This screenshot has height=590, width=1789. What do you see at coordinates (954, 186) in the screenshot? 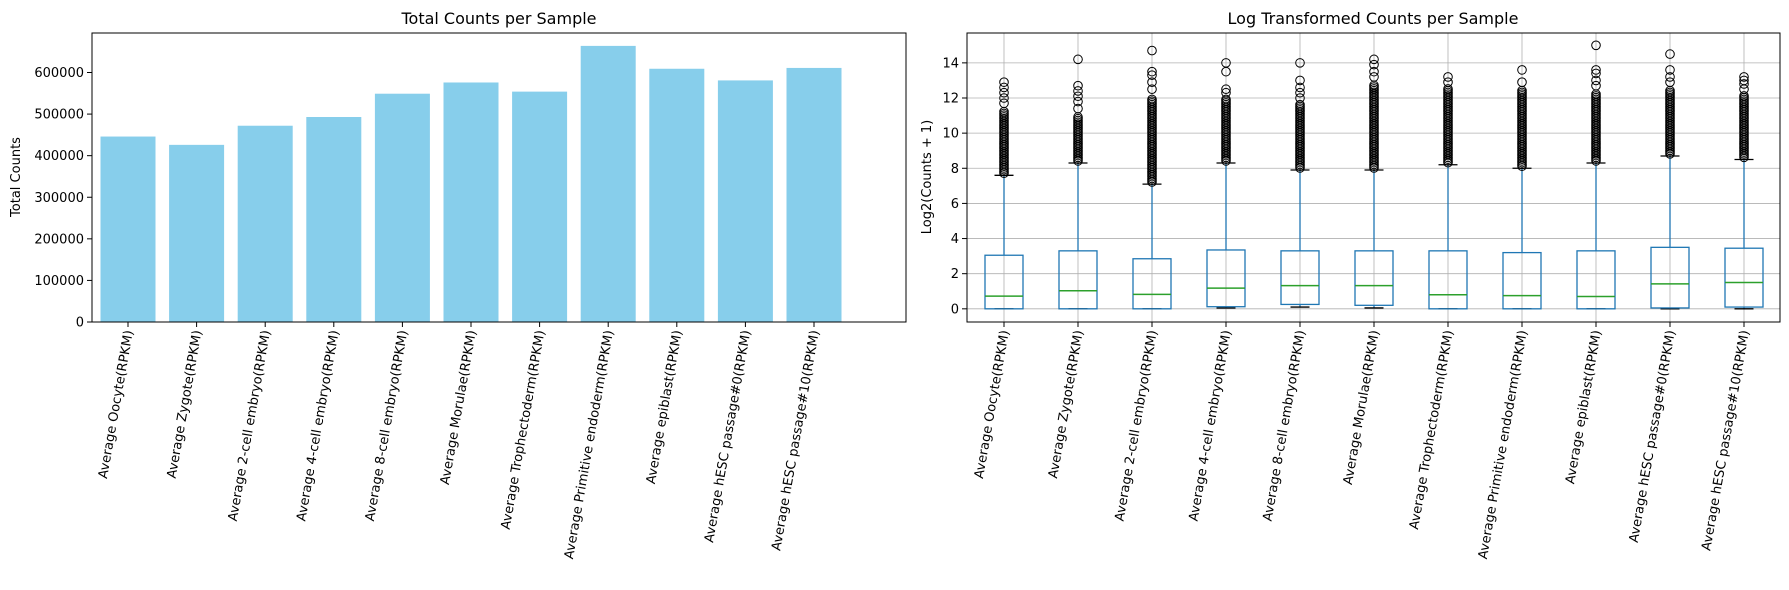
I see `box-chart-yticks: 0 2 4 6 8 10 12 14` at bounding box center [954, 186].